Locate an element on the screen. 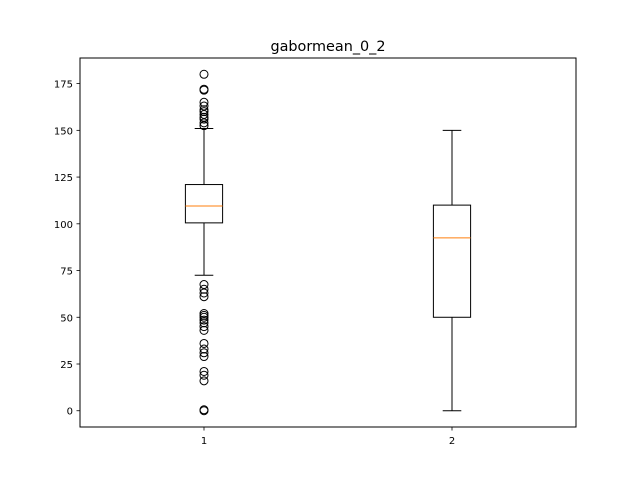 Image resolution: width=640 pixels, height=484 pixels. x-tick-label: 1 is located at coordinates (204, 441).